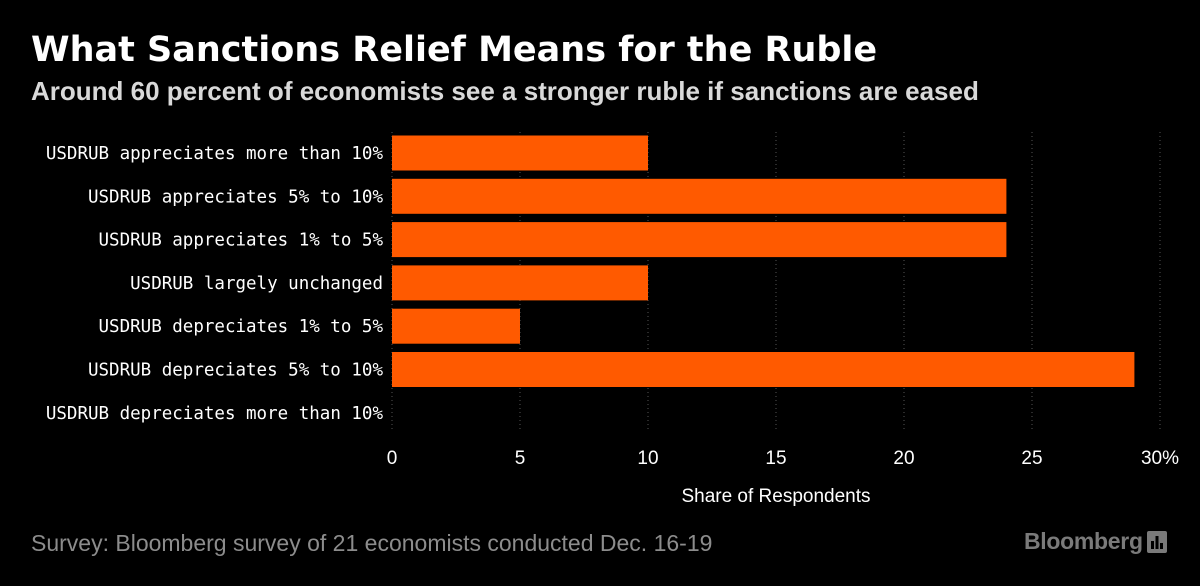 This screenshot has height=586, width=1200. Describe the element at coordinates (235, 371) in the screenshot. I see `category-label: USDRUB depreciates 5% to 10%` at that location.